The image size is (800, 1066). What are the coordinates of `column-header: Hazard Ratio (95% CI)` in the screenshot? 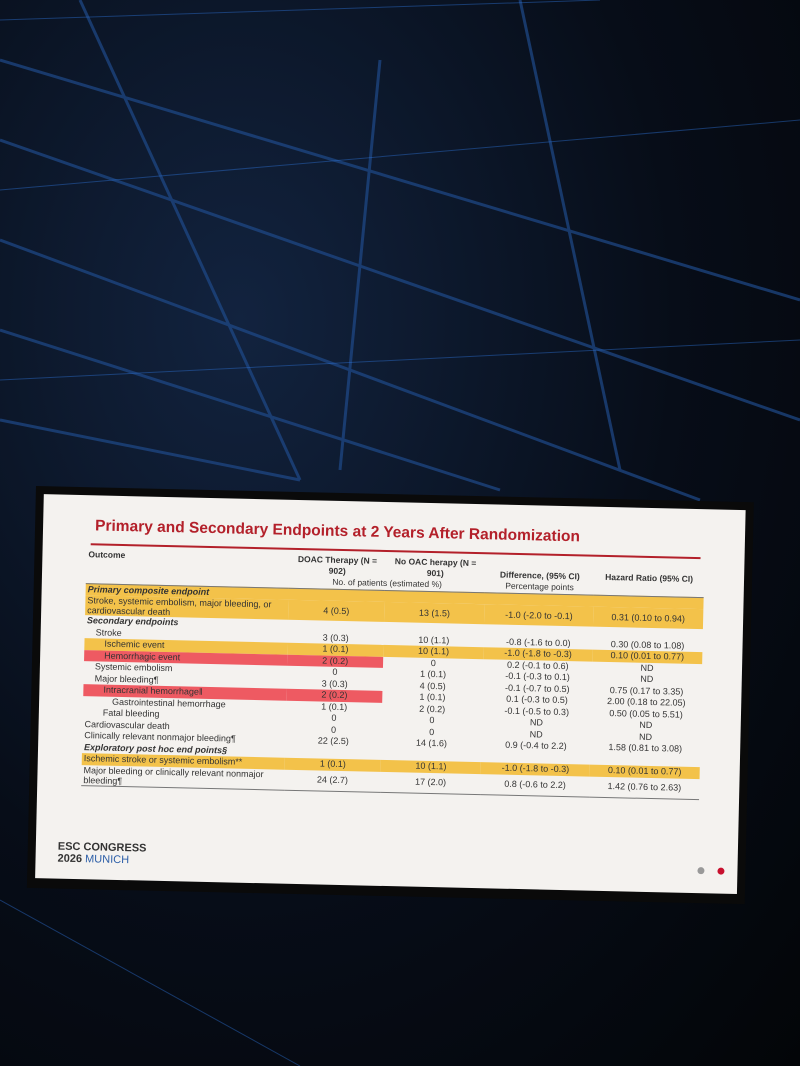 It's located at (649, 577).